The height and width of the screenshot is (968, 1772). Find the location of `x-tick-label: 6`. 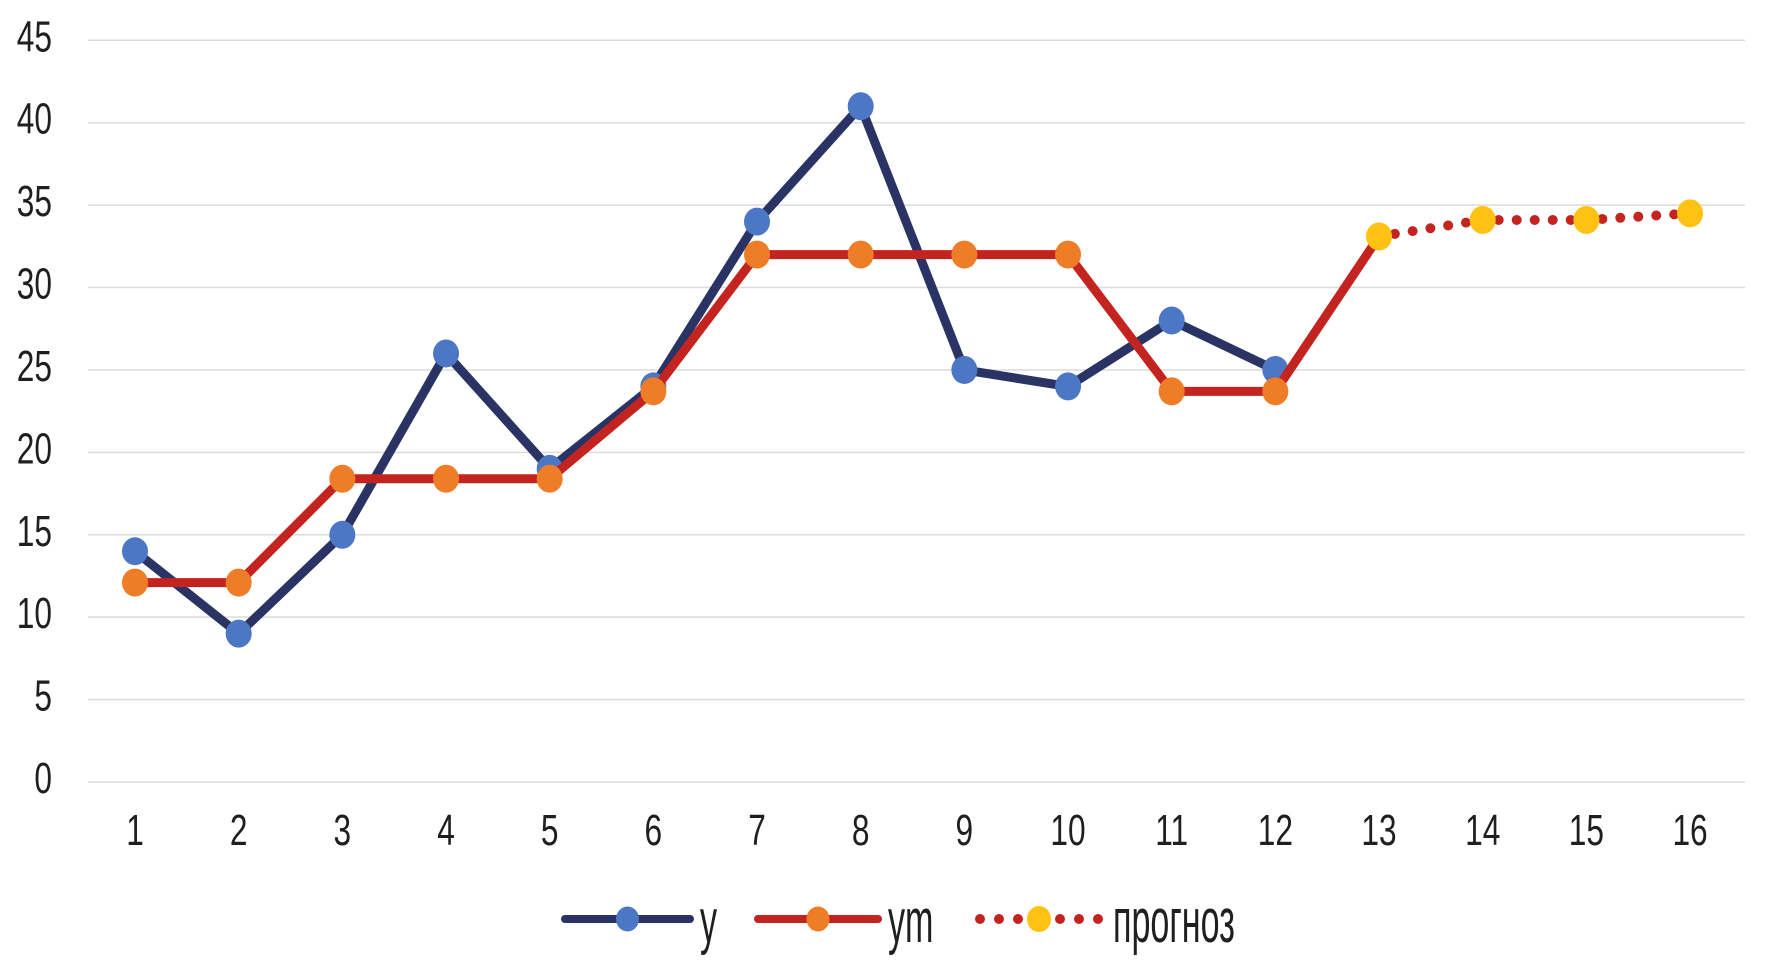

x-tick-label: 6 is located at coordinates (654, 830).